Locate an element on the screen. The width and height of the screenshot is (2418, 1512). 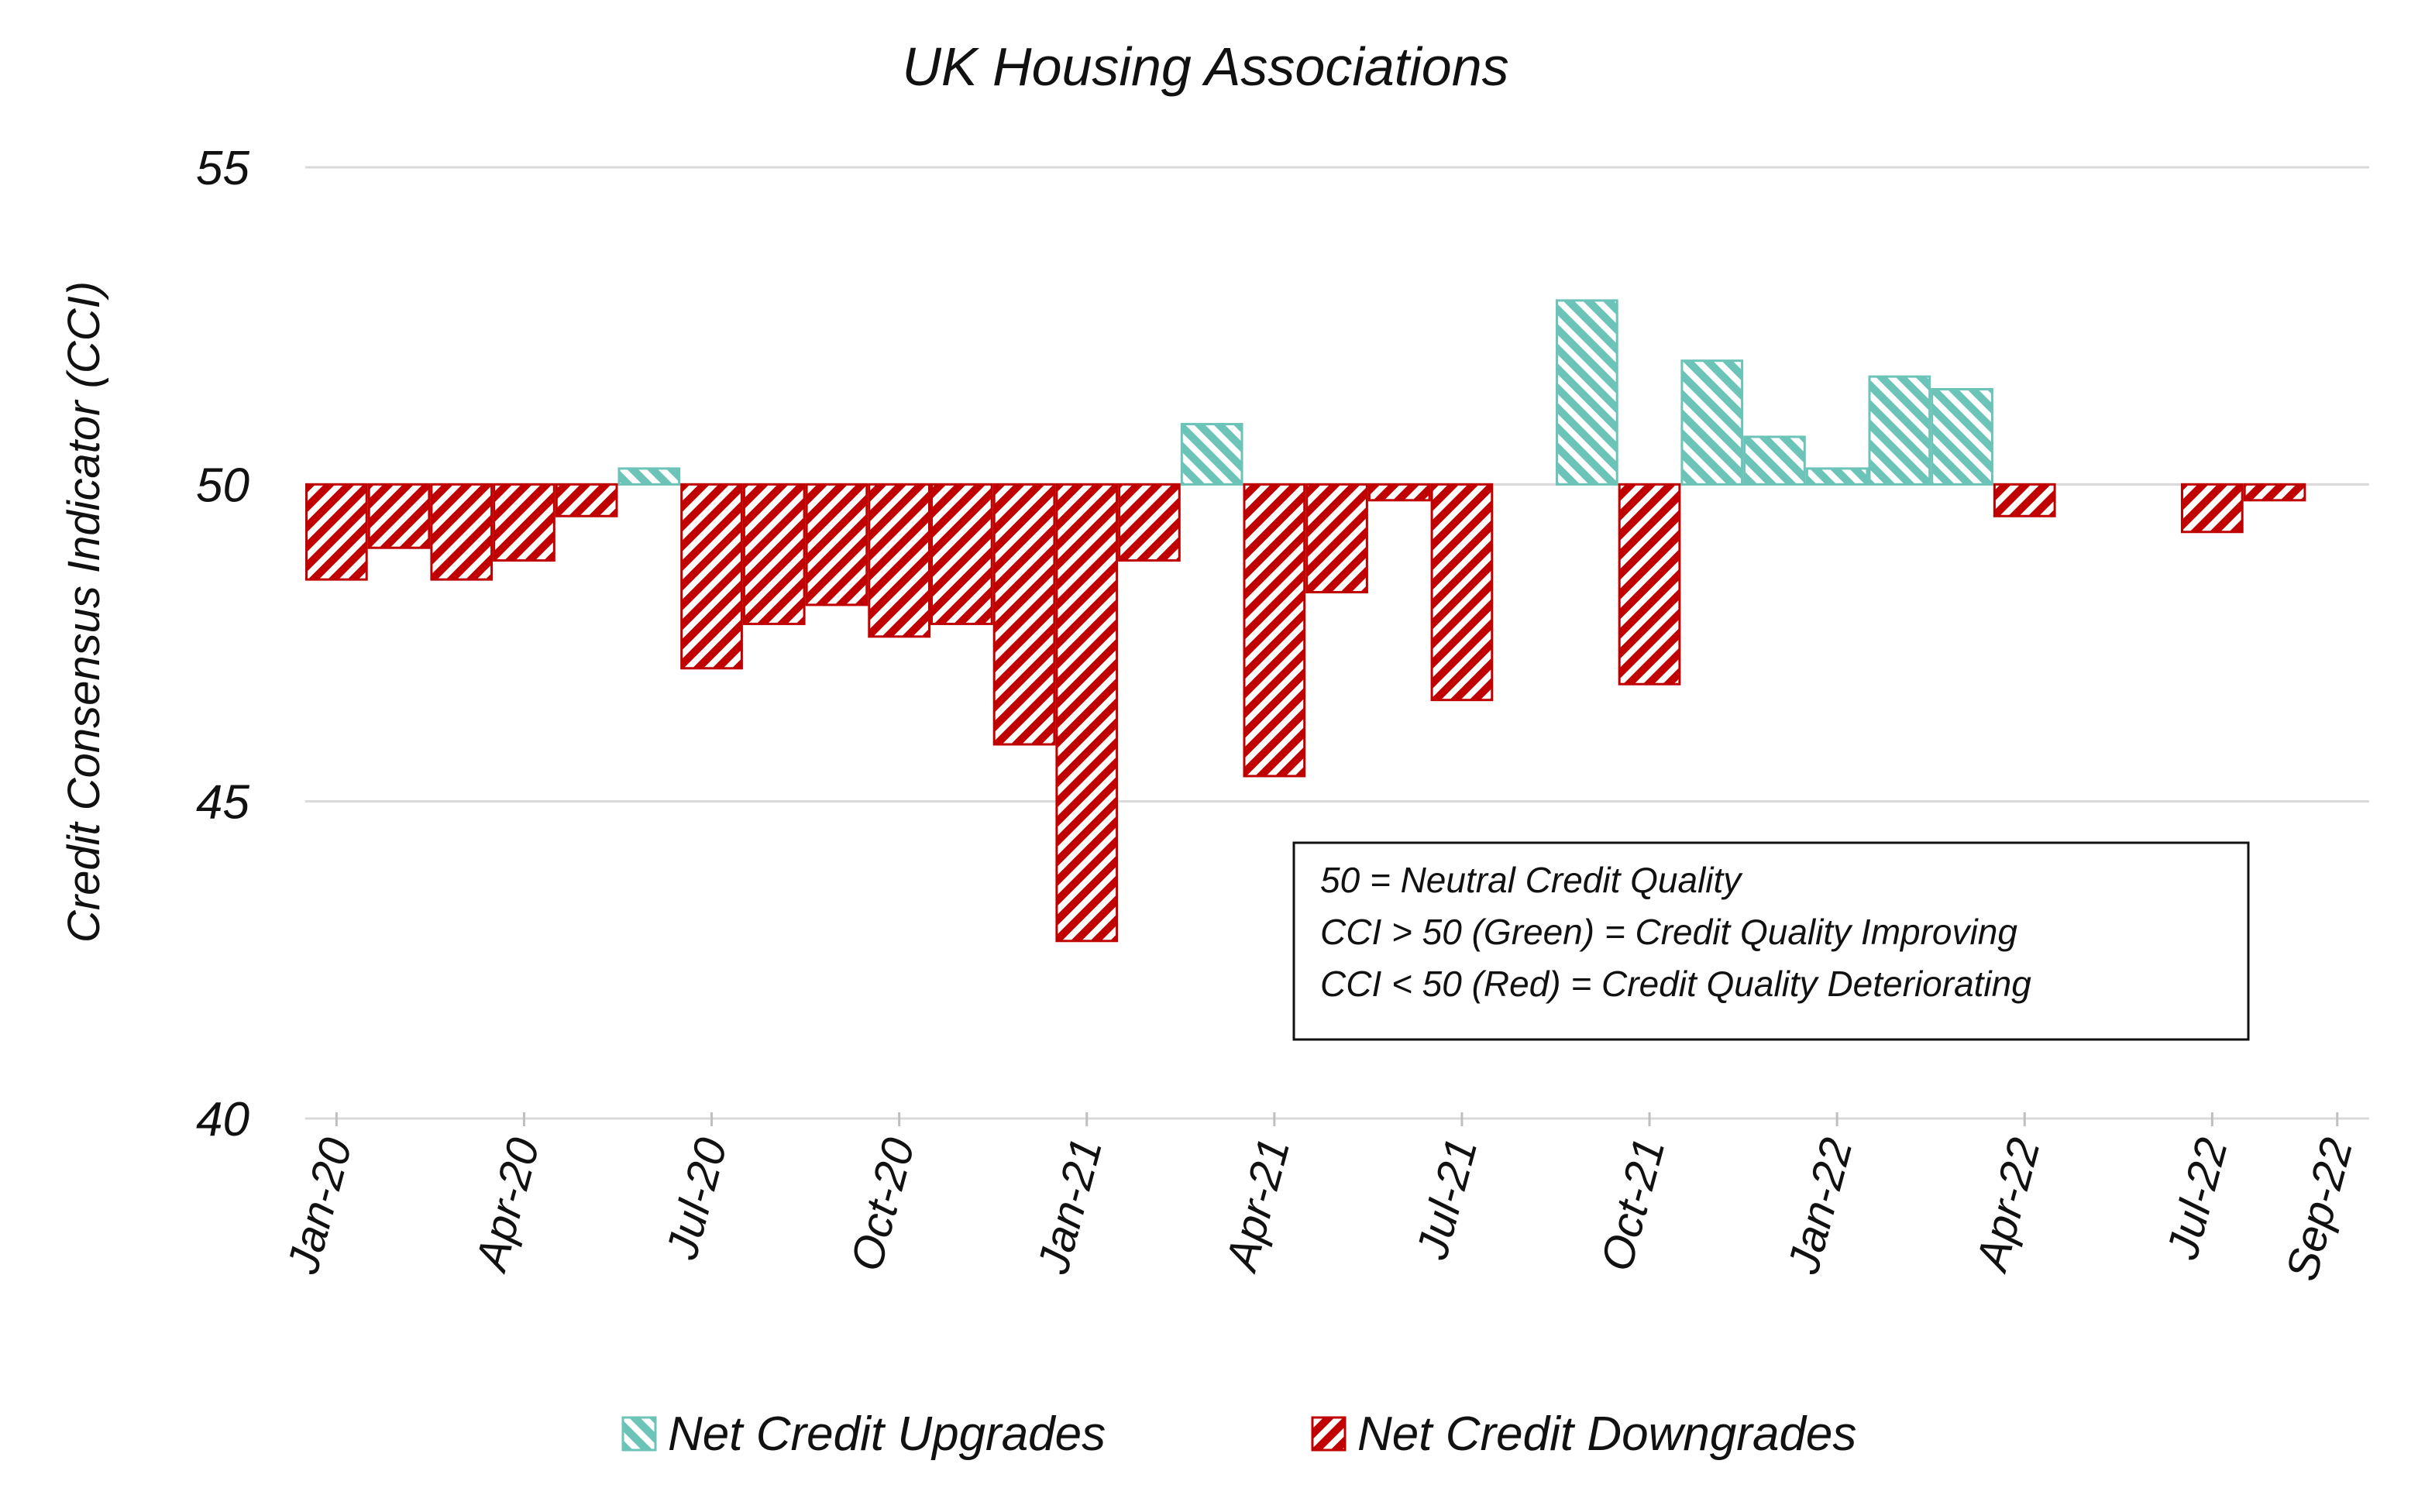
legend-label-downgrades: Net Credit Downgrades is located at coordinates (1606, 1434).